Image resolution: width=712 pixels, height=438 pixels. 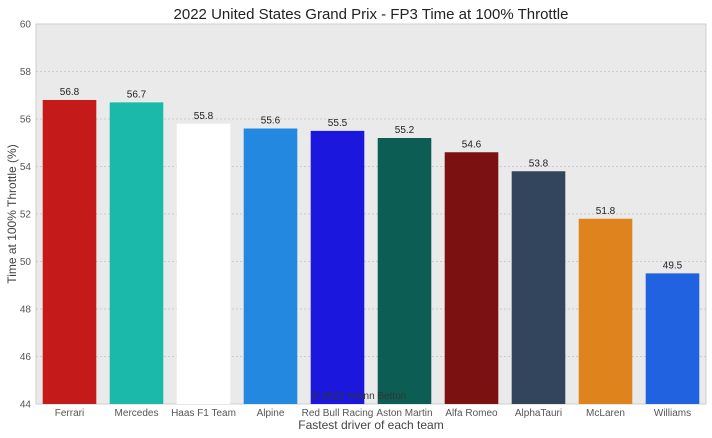 What do you see at coordinates (271, 121) in the screenshot?
I see `data-label: 55.6` at bounding box center [271, 121].